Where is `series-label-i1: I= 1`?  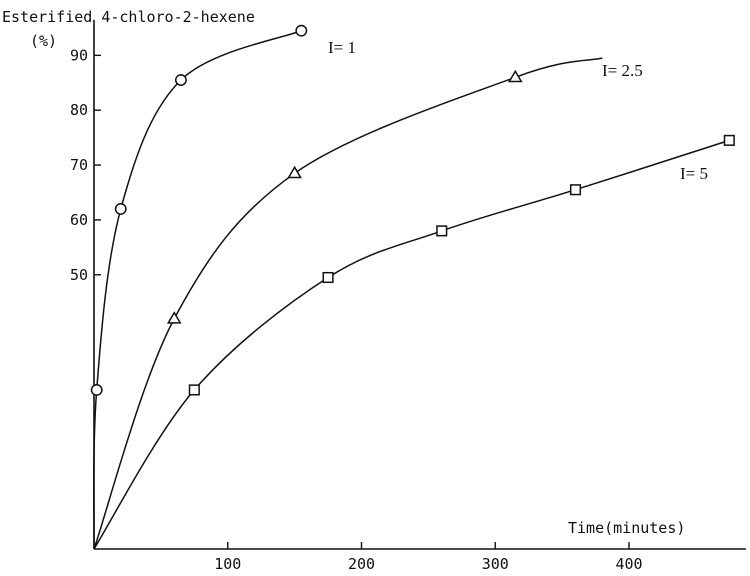 series-label-i1: I= 1 is located at coordinates (342, 47).